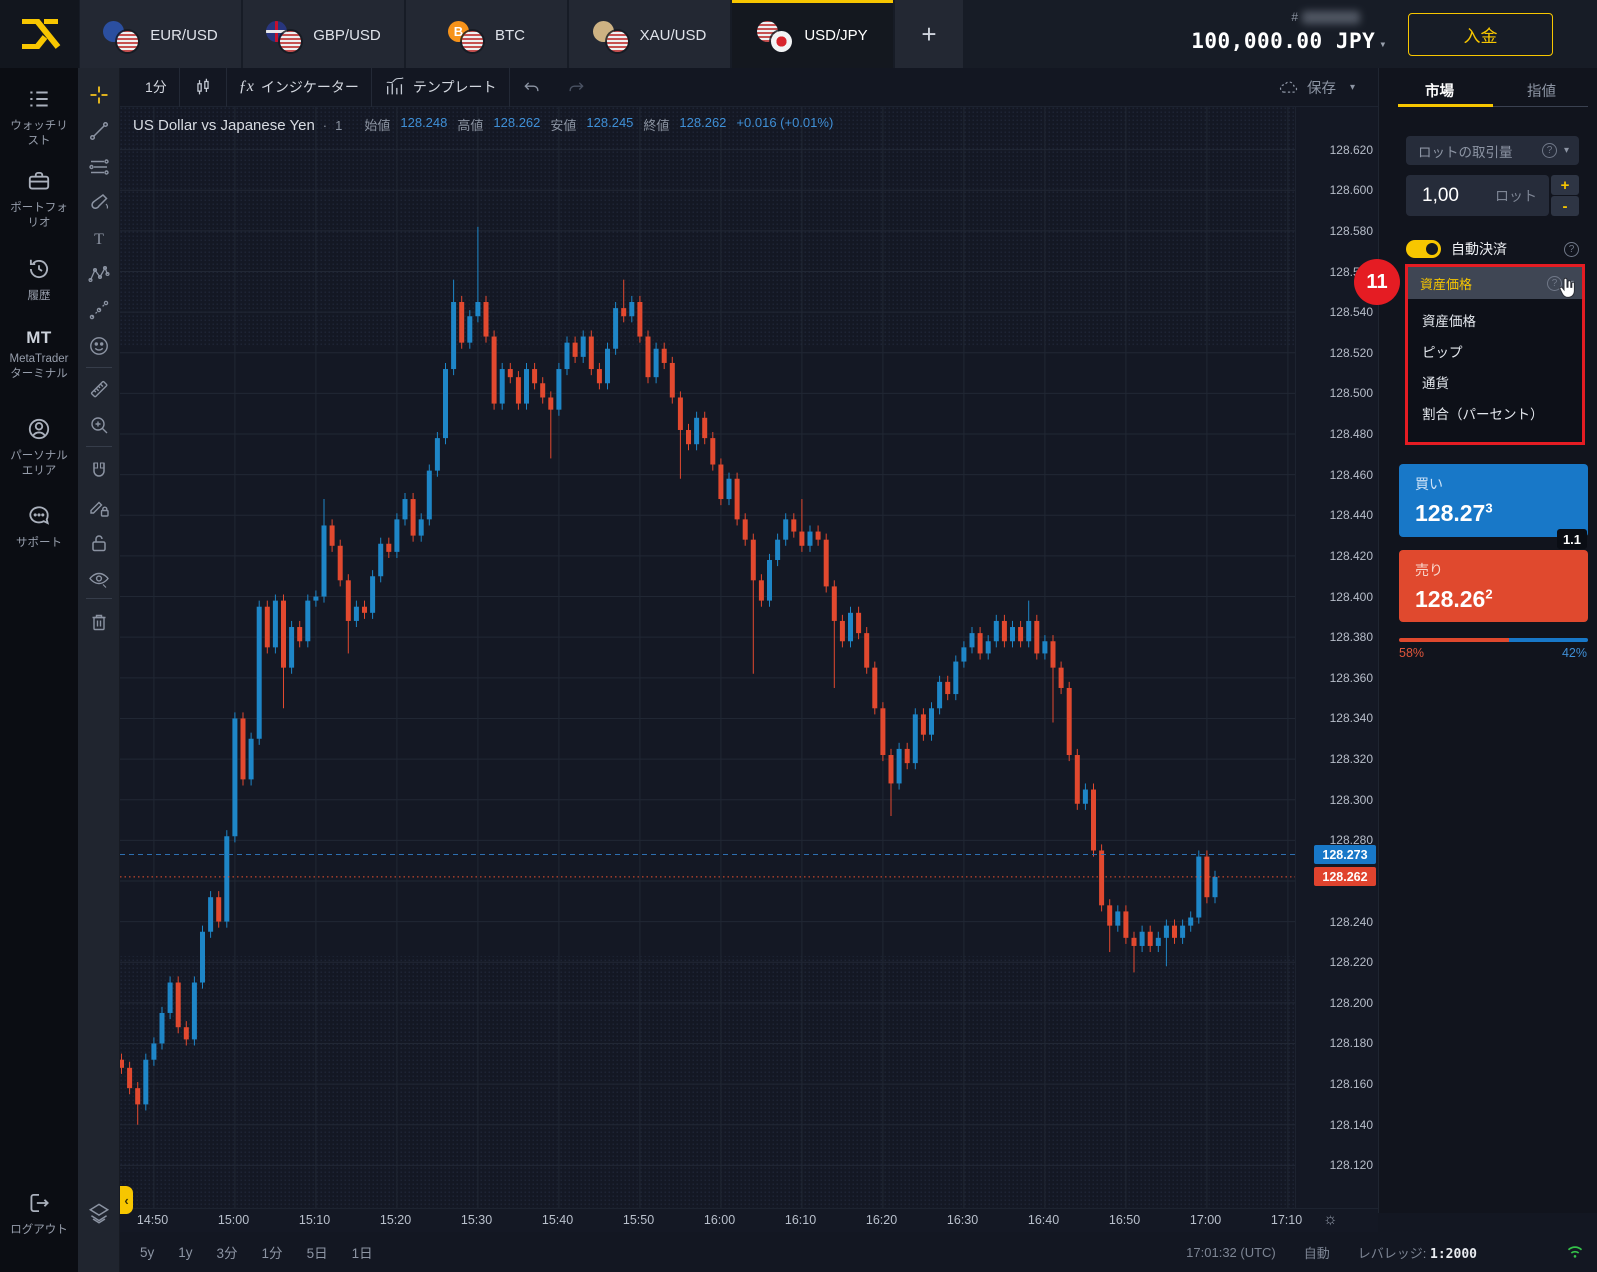 Image resolution: width=1597 pixels, height=1272 pixels. Describe the element at coordinates (323, 34) in the screenshot. I see `tab-gbpusd: GBP/USD` at that location.